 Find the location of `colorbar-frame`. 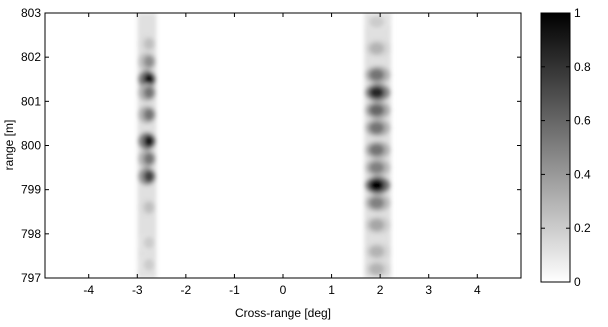

colorbar-frame is located at coordinates (555, 147).